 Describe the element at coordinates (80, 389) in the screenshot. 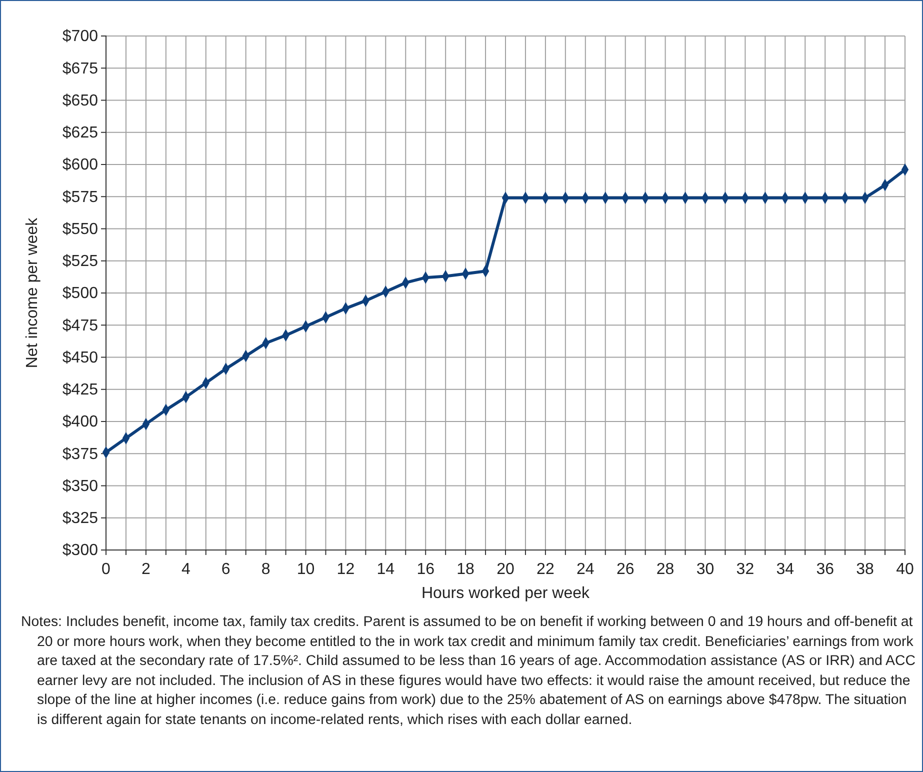

I see `y-tick-label: $425` at that location.